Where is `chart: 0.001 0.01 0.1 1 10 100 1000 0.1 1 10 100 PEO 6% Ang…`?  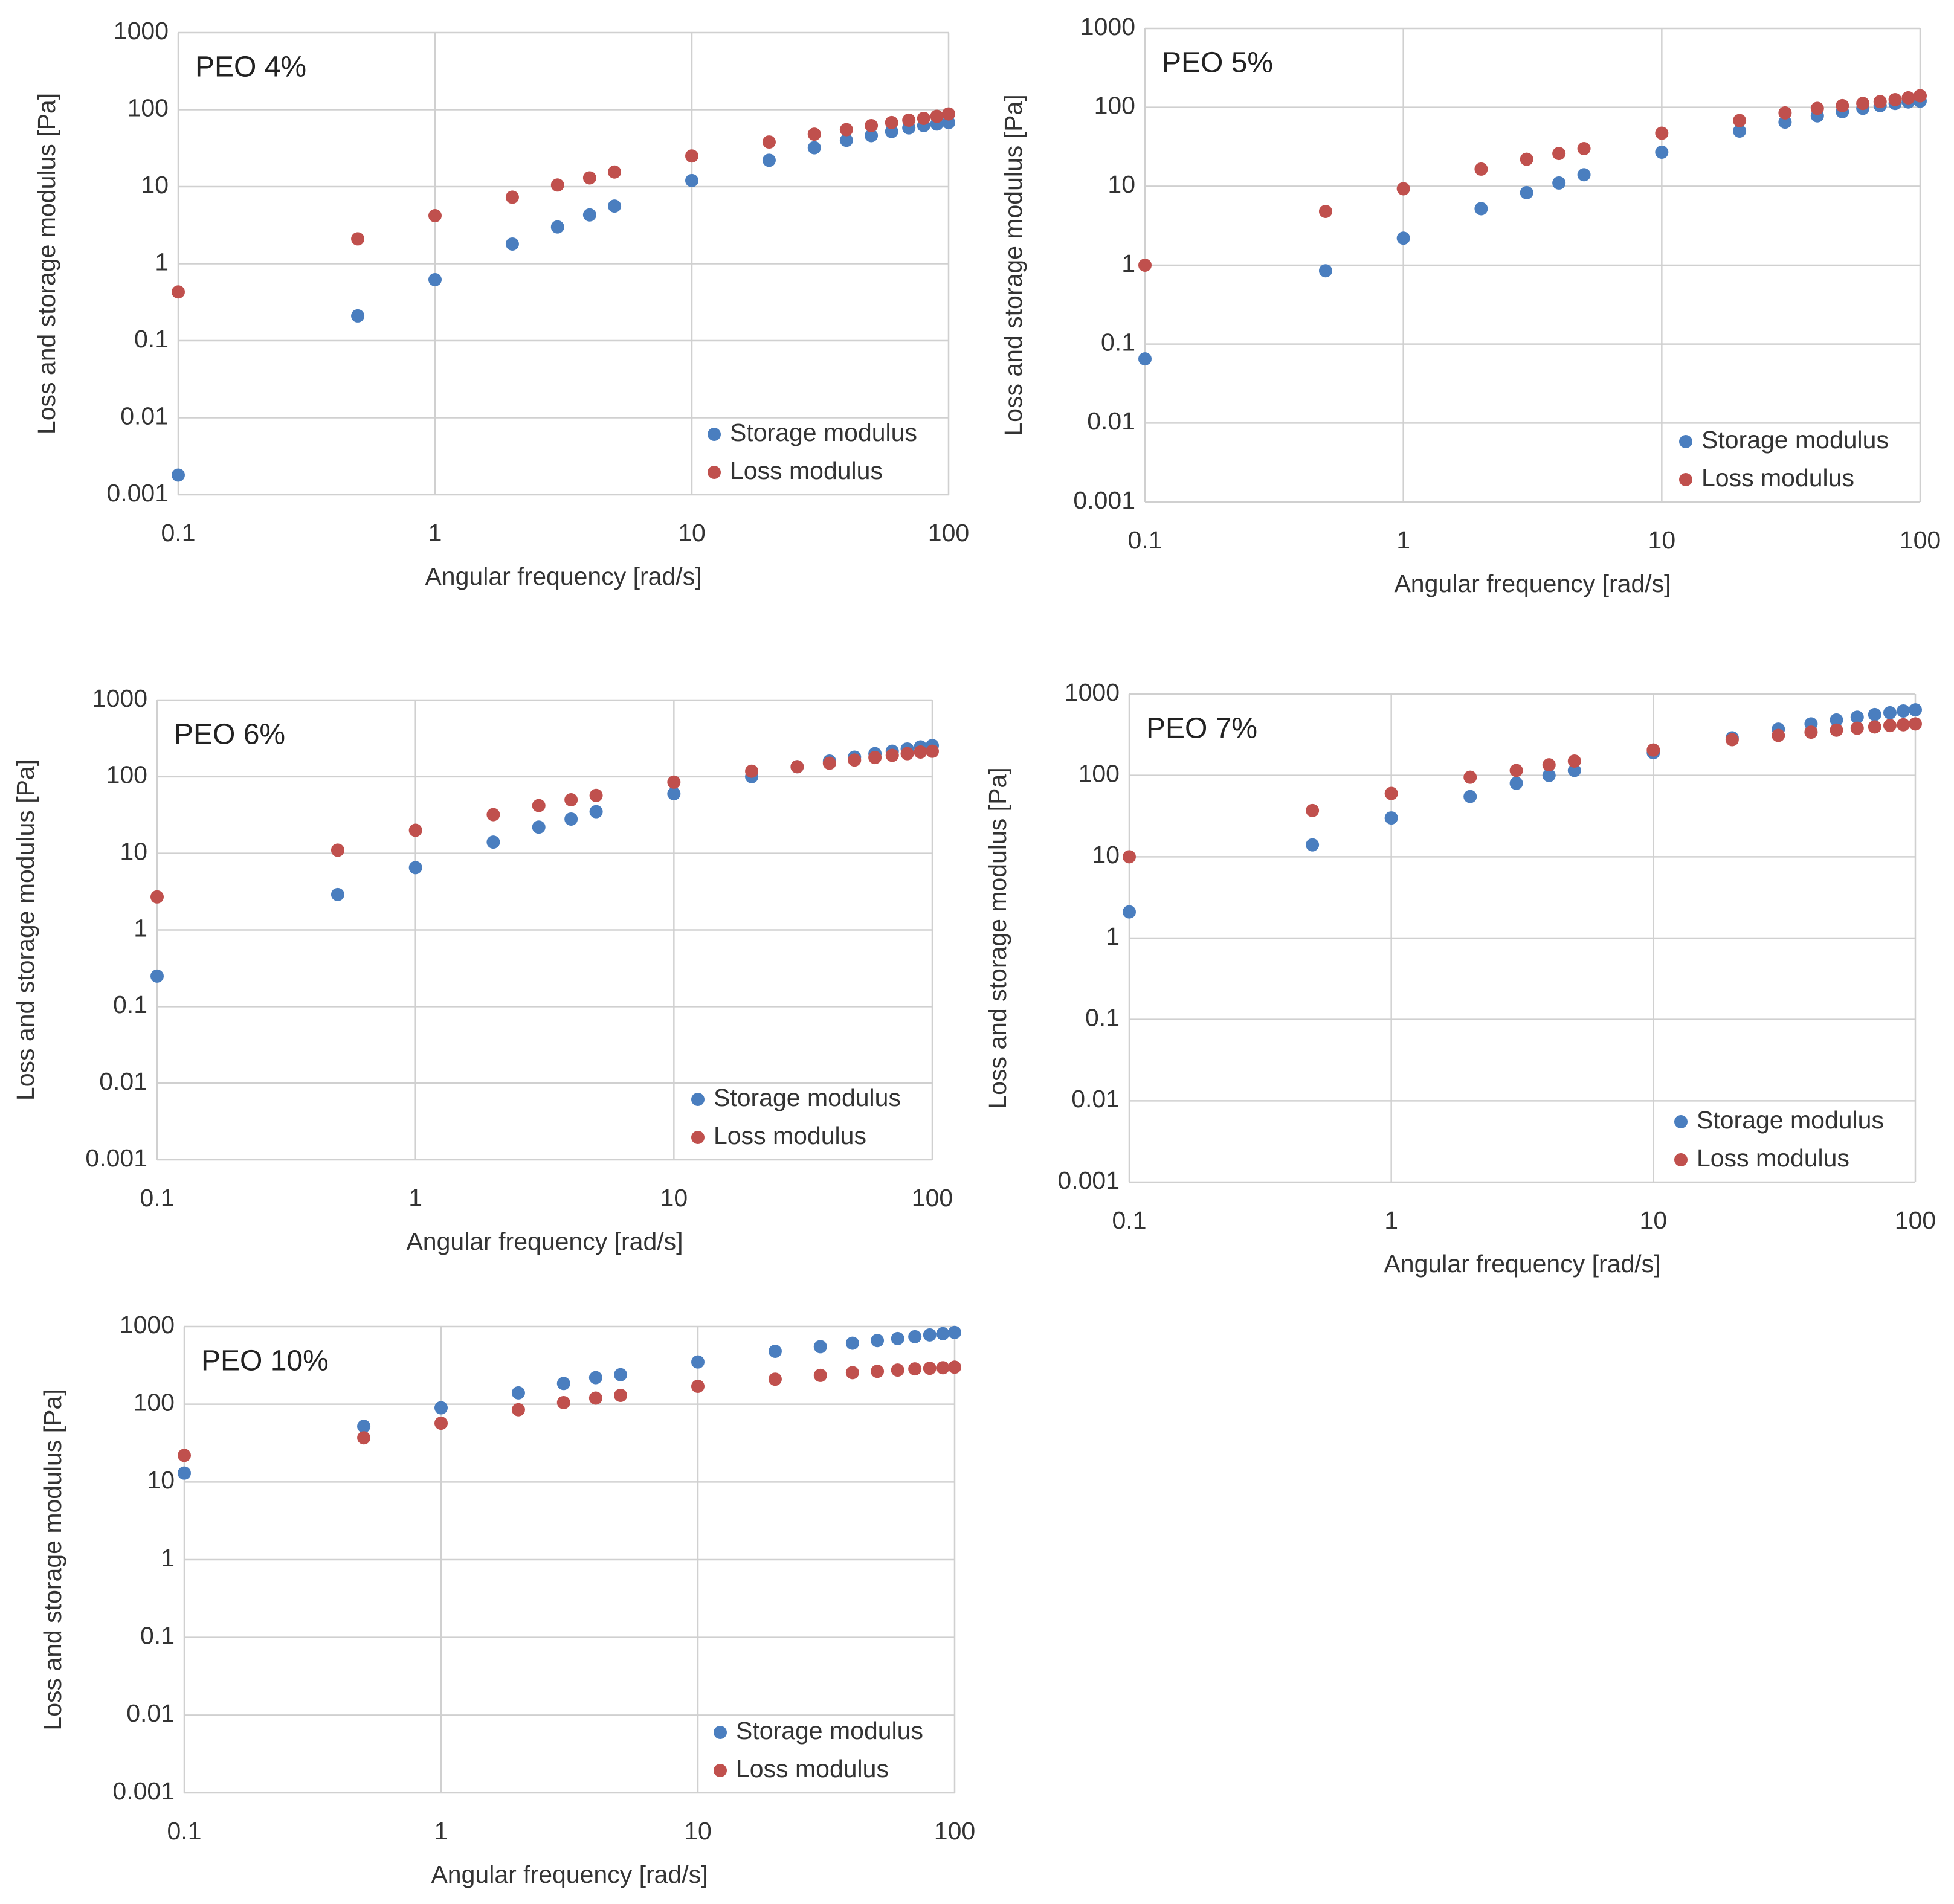 chart: 0.001 0.01 0.1 1 10 100 1000 0.1 1 10 100 PEO 6% Ang… is located at coordinates (482, 969).